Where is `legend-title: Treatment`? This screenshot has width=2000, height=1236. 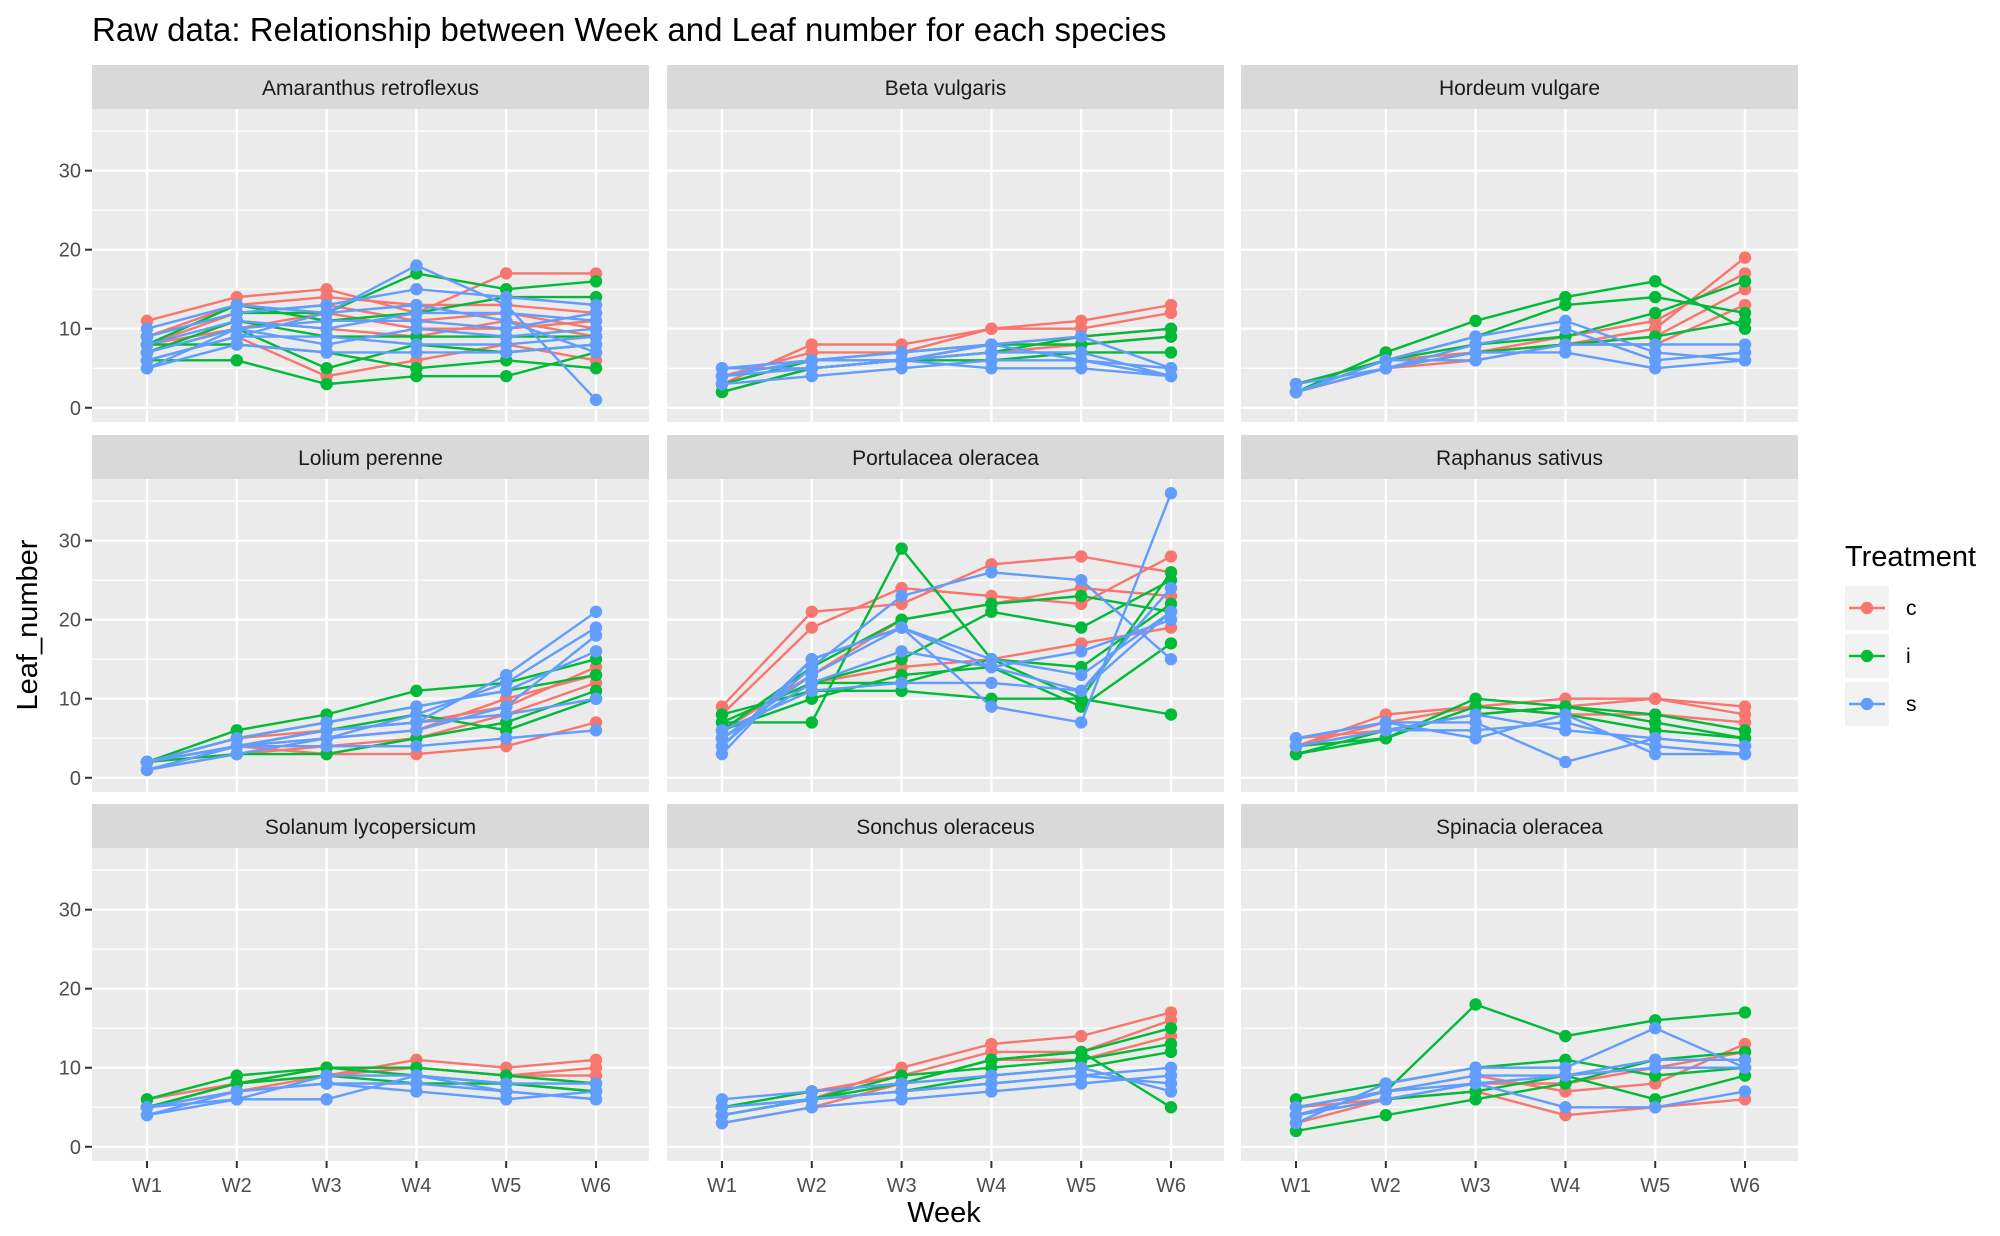 legend-title: Treatment is located at coordinates (1910, 557).